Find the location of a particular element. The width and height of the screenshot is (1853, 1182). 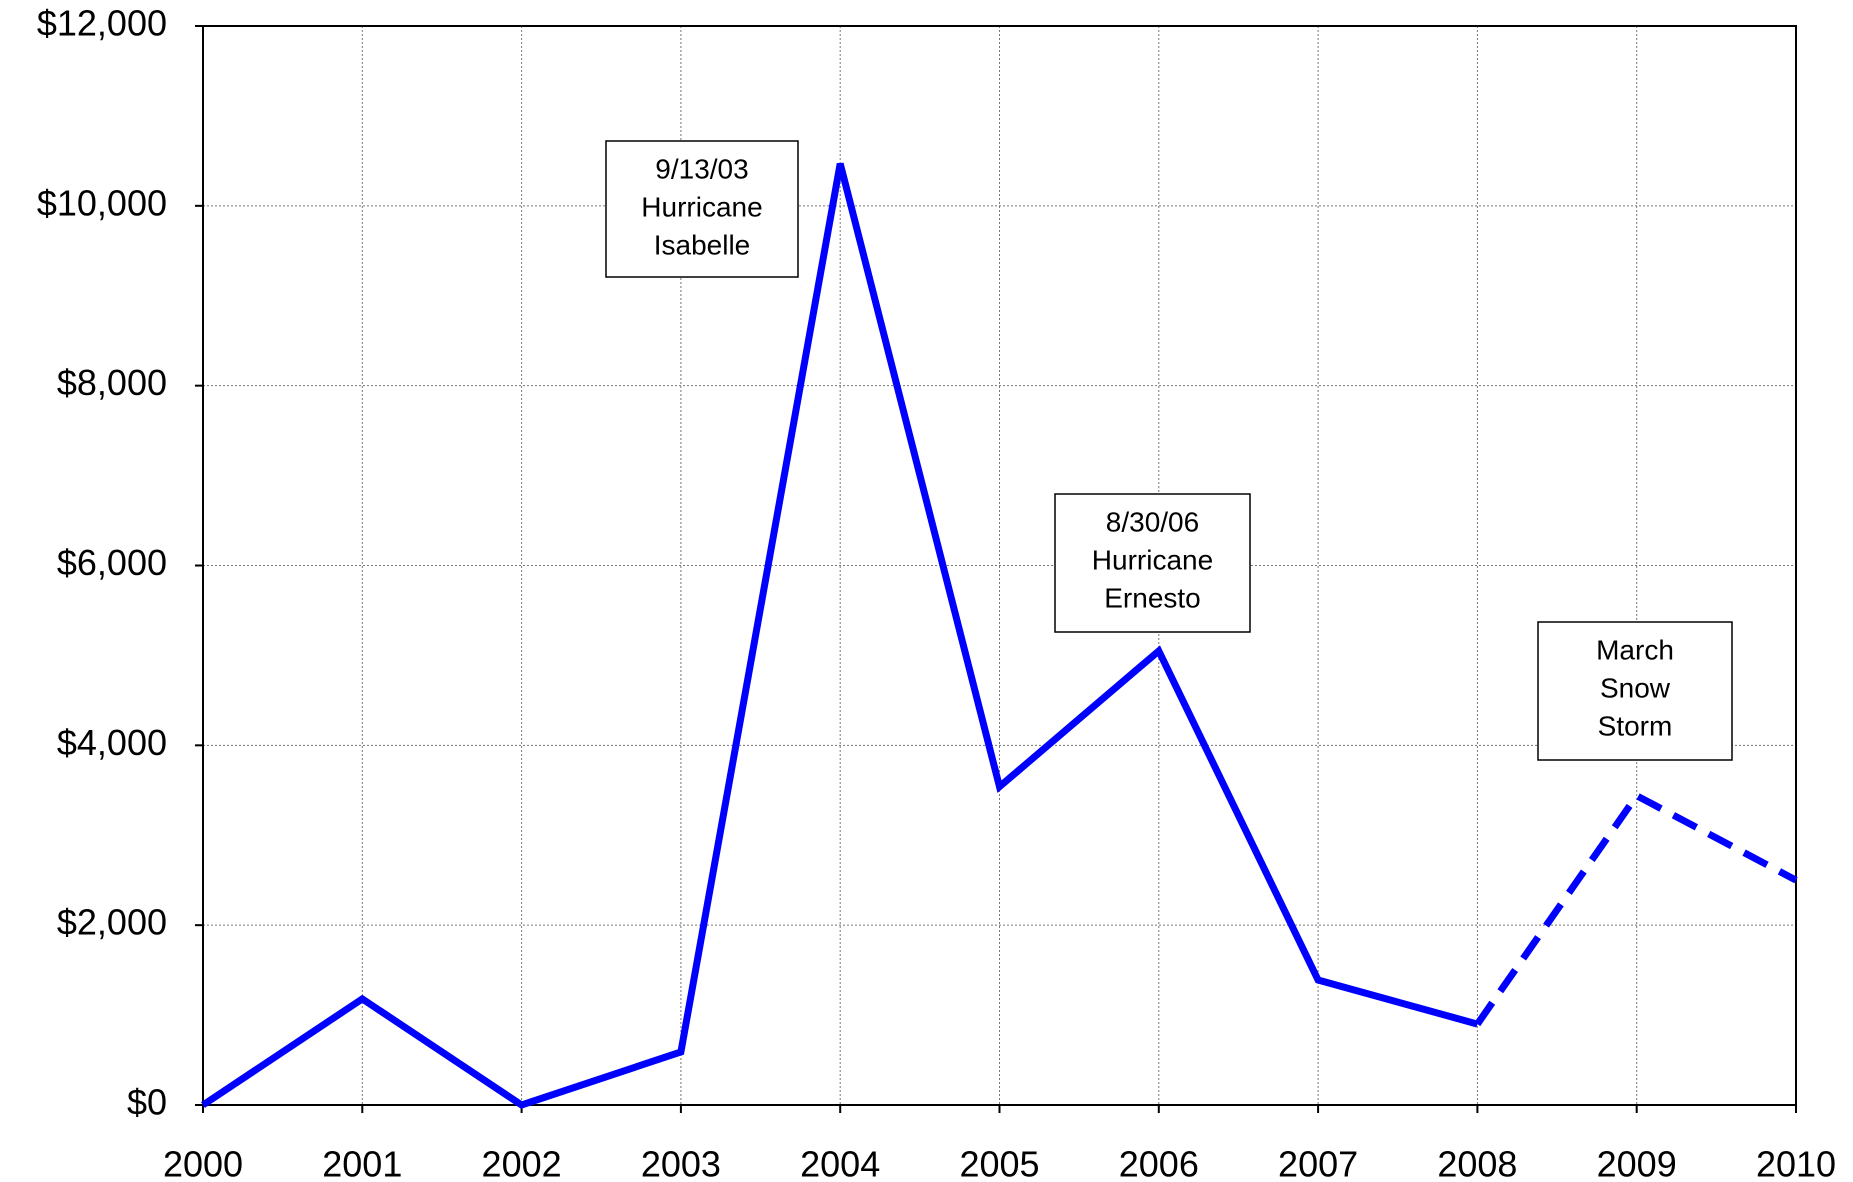

y-tick-label: $2,000 is located at coordinates (112, 922).